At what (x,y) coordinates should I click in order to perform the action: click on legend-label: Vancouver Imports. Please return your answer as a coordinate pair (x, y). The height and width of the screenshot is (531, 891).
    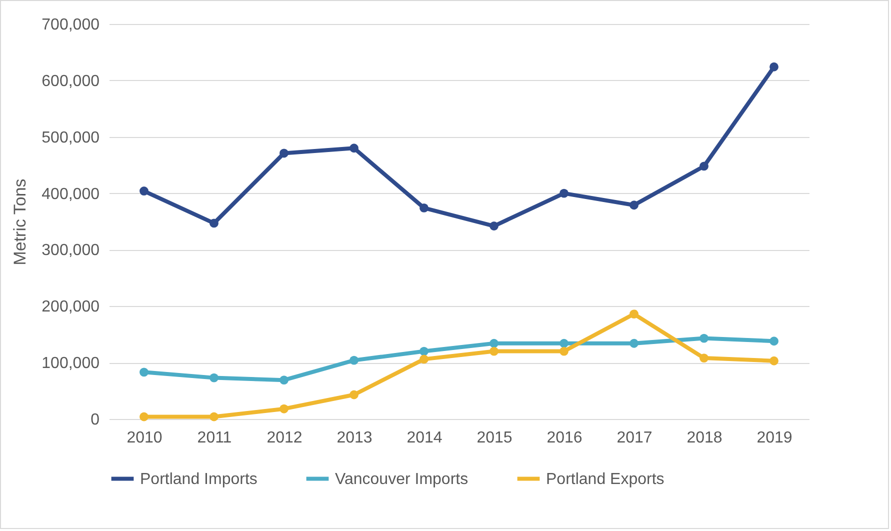
    Looking at the image, I should click on (401, 479).